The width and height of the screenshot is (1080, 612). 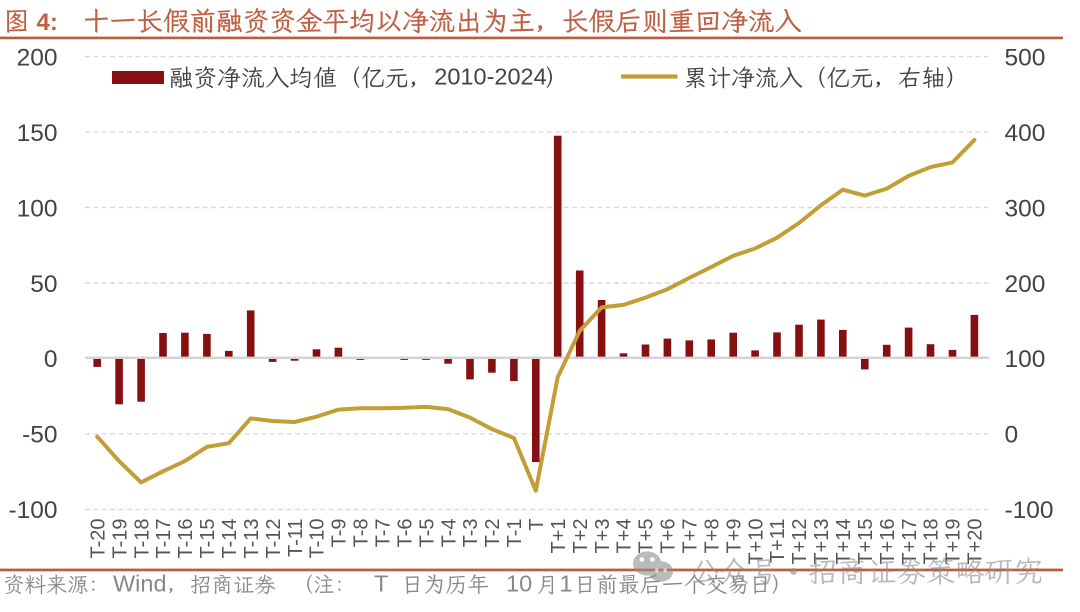 I want to click on svg-text: T-4, so click(x=449, y=533).